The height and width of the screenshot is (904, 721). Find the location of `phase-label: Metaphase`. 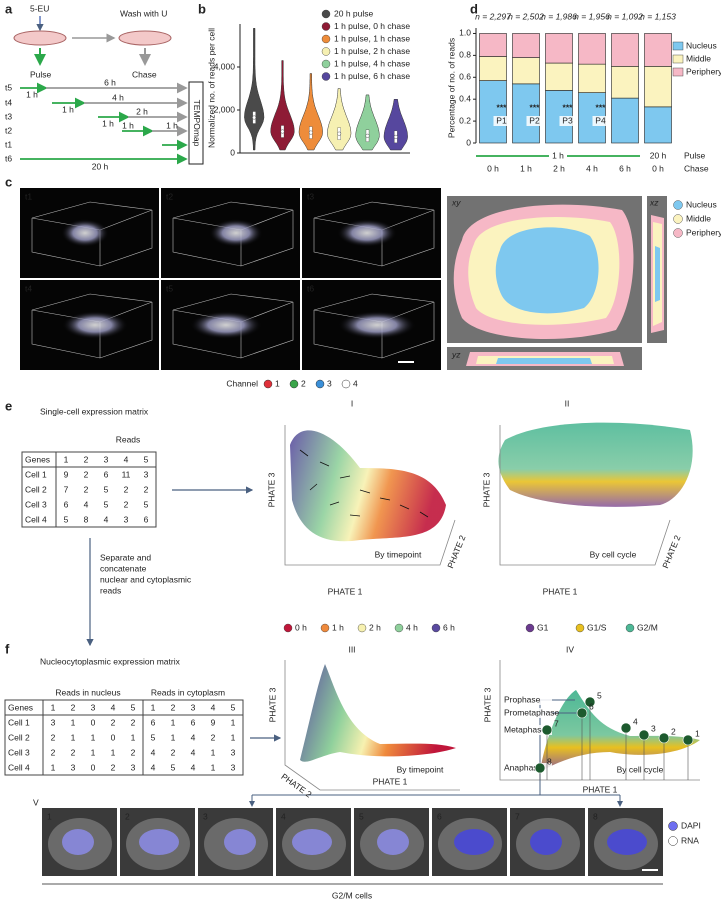

phase-label: Metaphase is located at coordinates (525, 729).